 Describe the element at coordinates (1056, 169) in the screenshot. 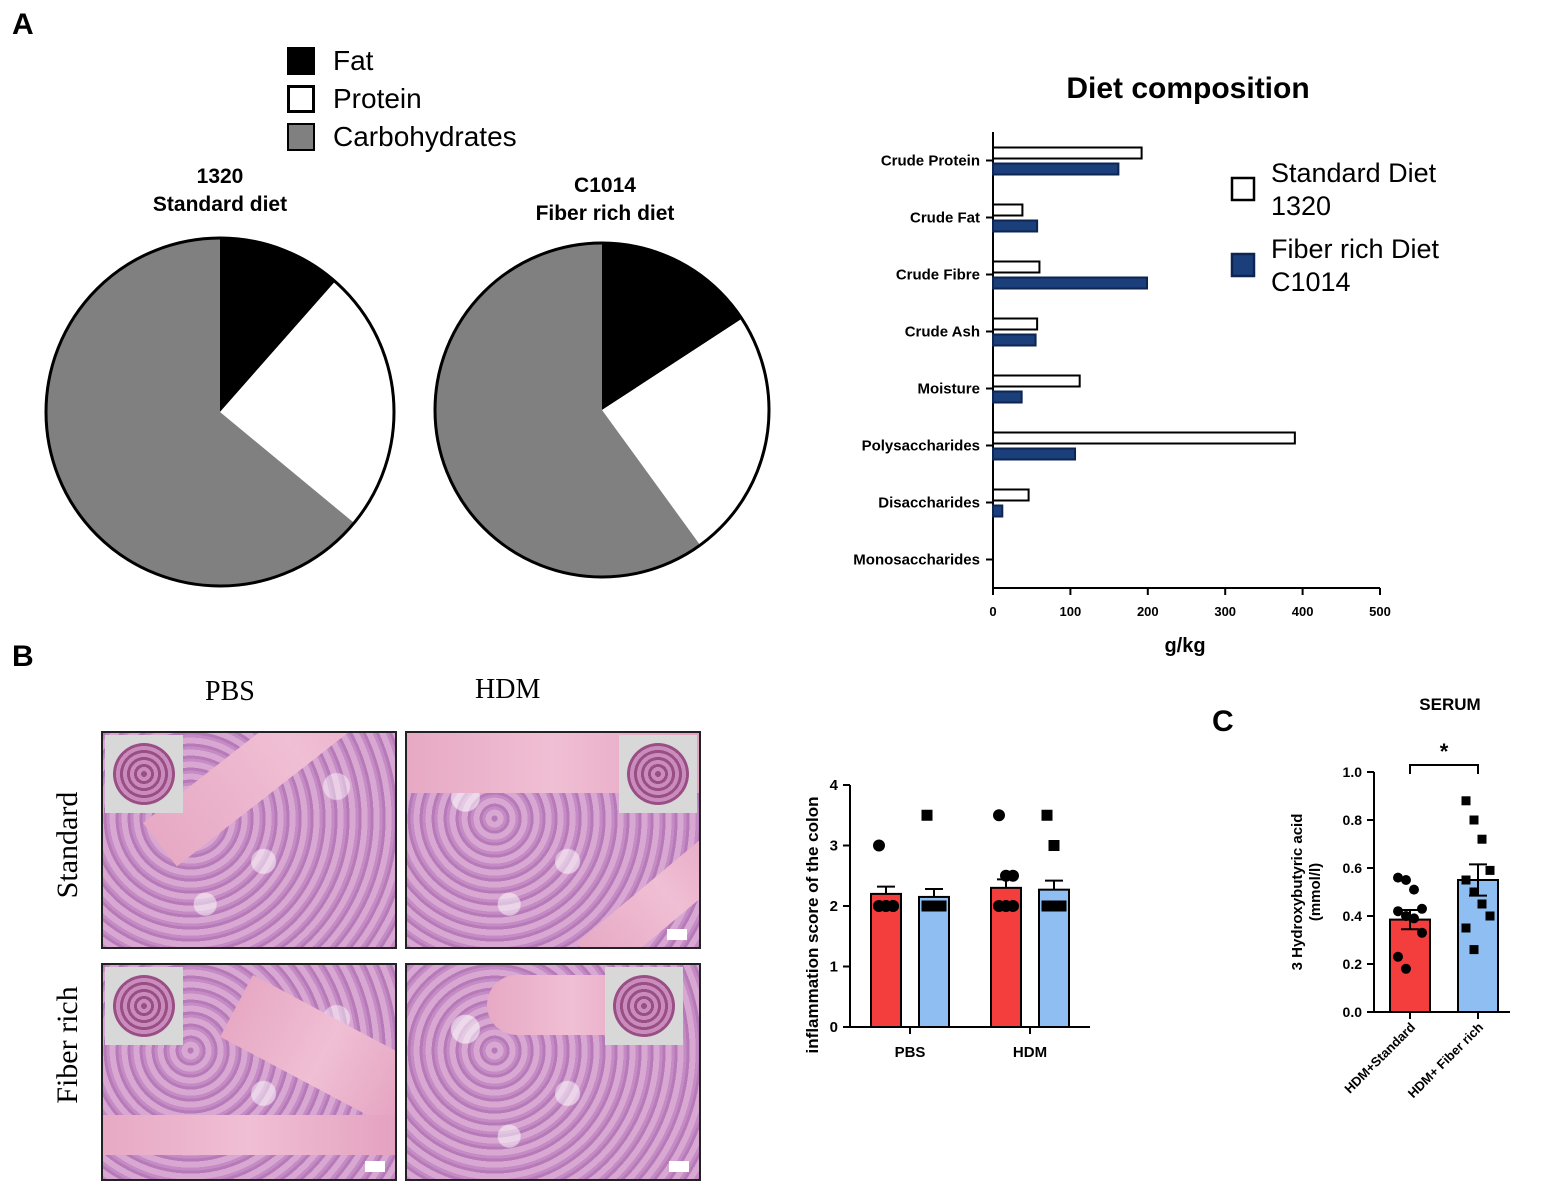

I see `diet-bar-fiber-rich-diet-c1014-crude-protein` at that location.